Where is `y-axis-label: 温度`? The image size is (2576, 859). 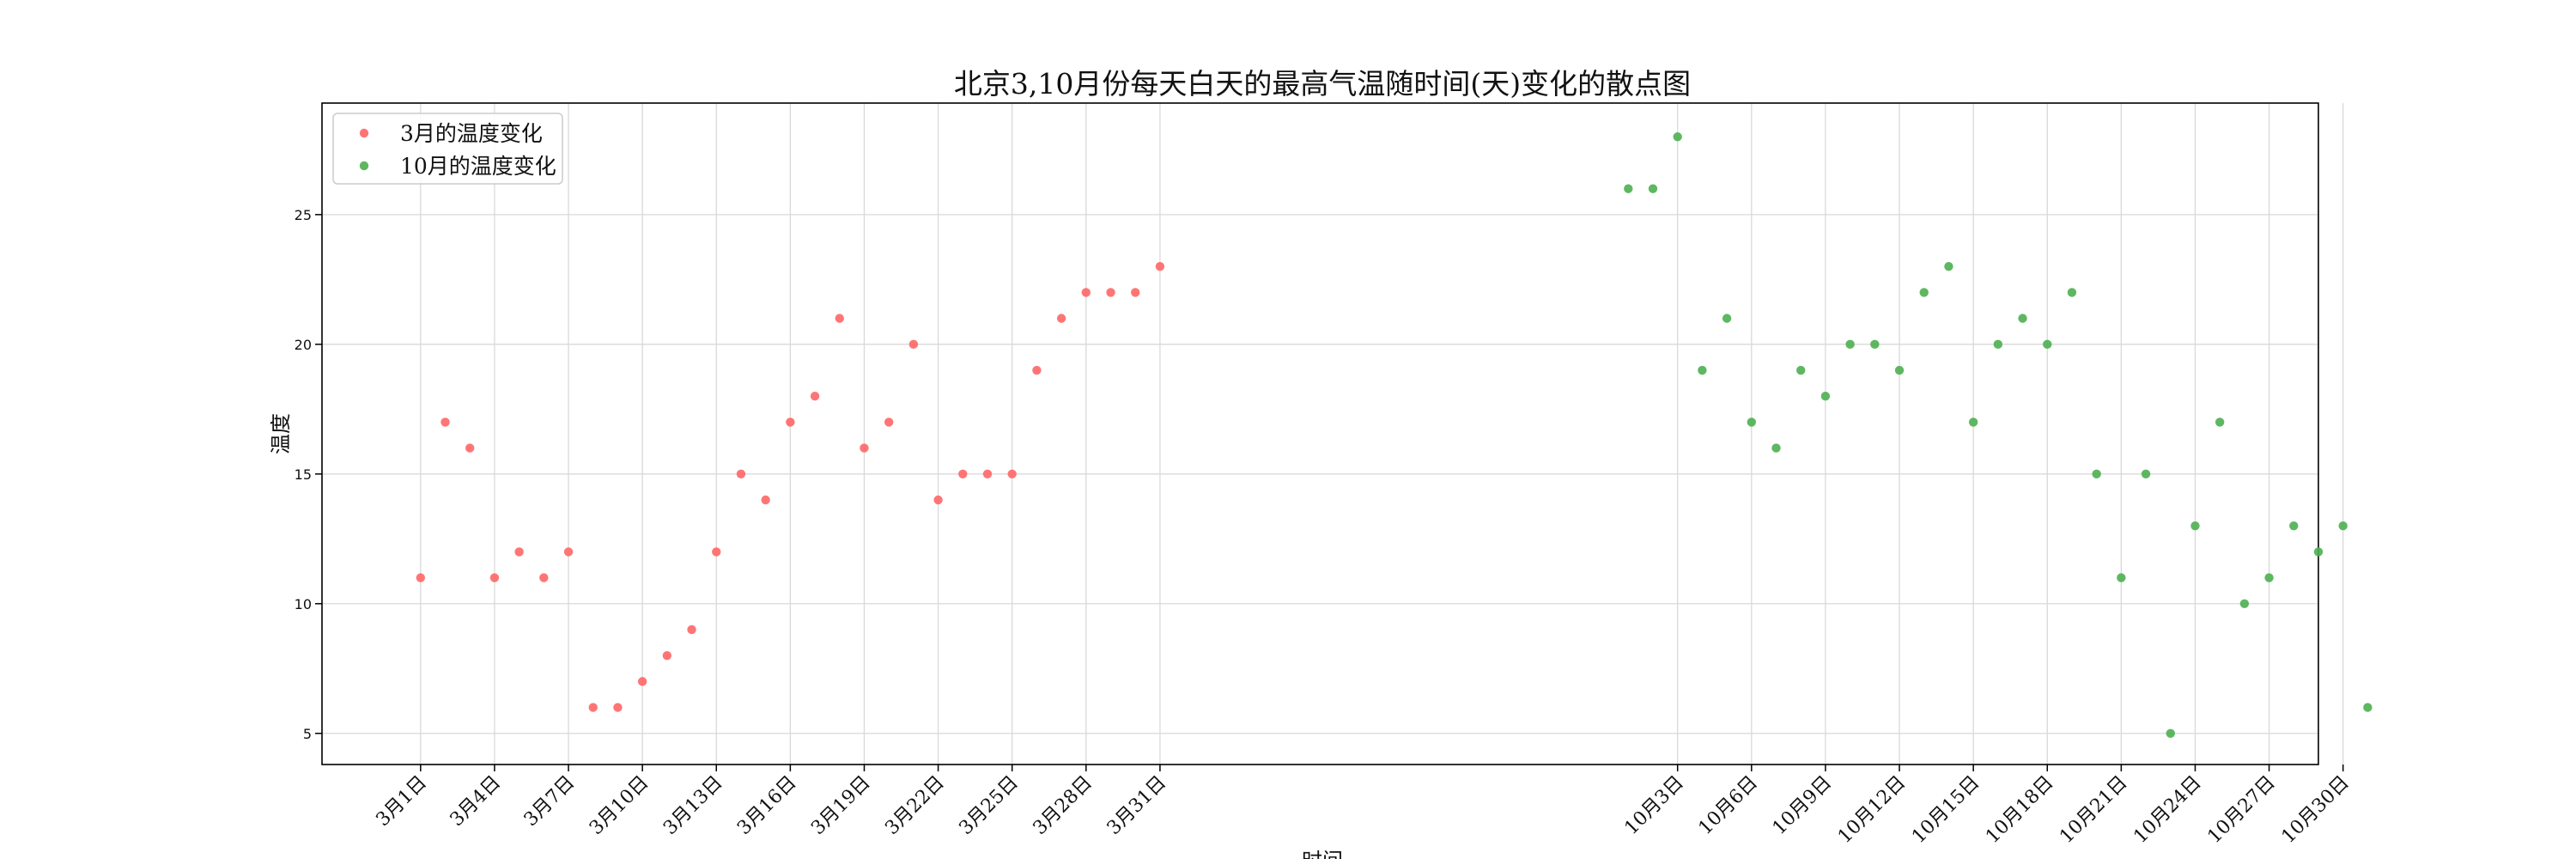 y-axis-label: 温度 is located at coordinates (281, 434).